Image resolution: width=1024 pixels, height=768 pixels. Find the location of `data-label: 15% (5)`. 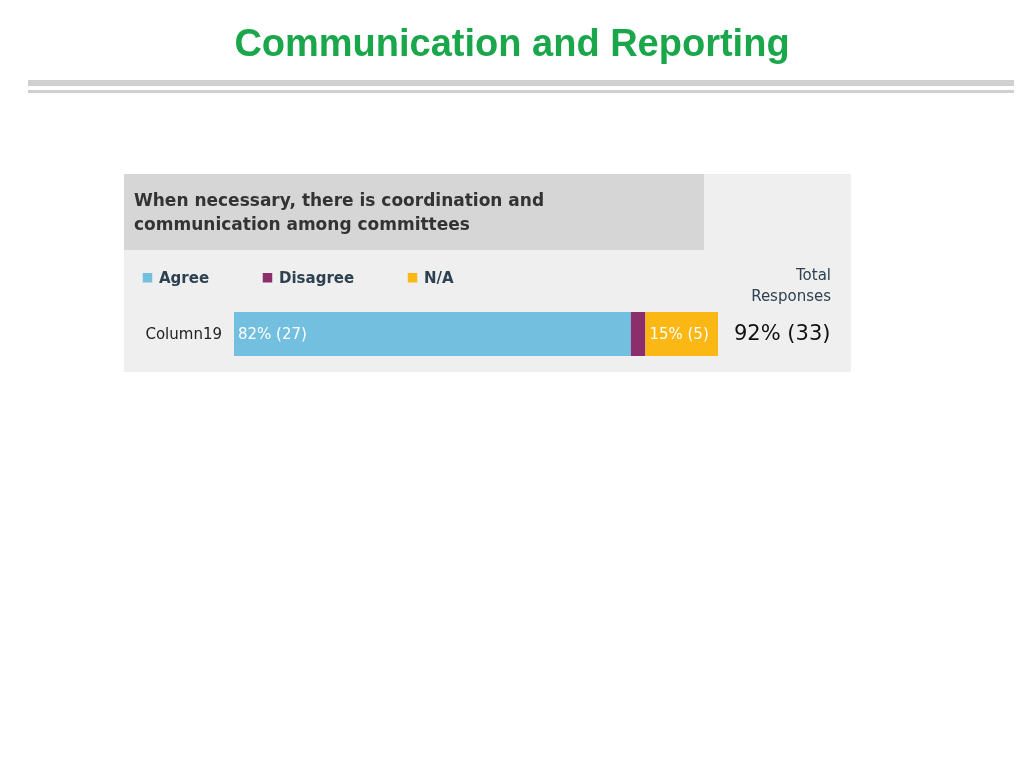

data-label: 15% (5) is located at coordinates (679, 334).